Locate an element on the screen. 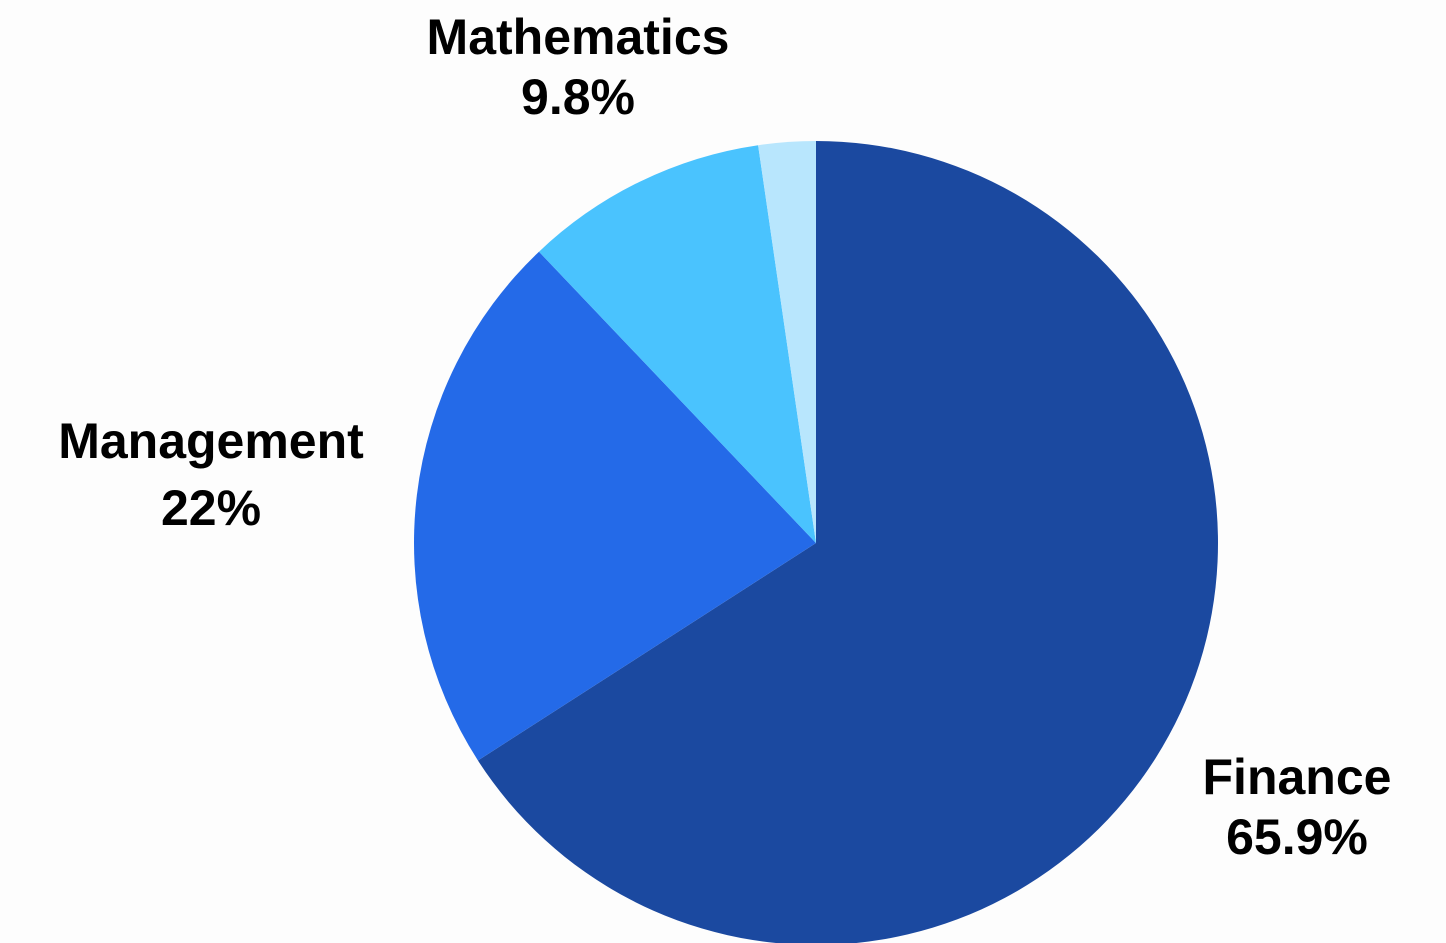  slice-percent-management: 22% is located at coordinates (211, 508).